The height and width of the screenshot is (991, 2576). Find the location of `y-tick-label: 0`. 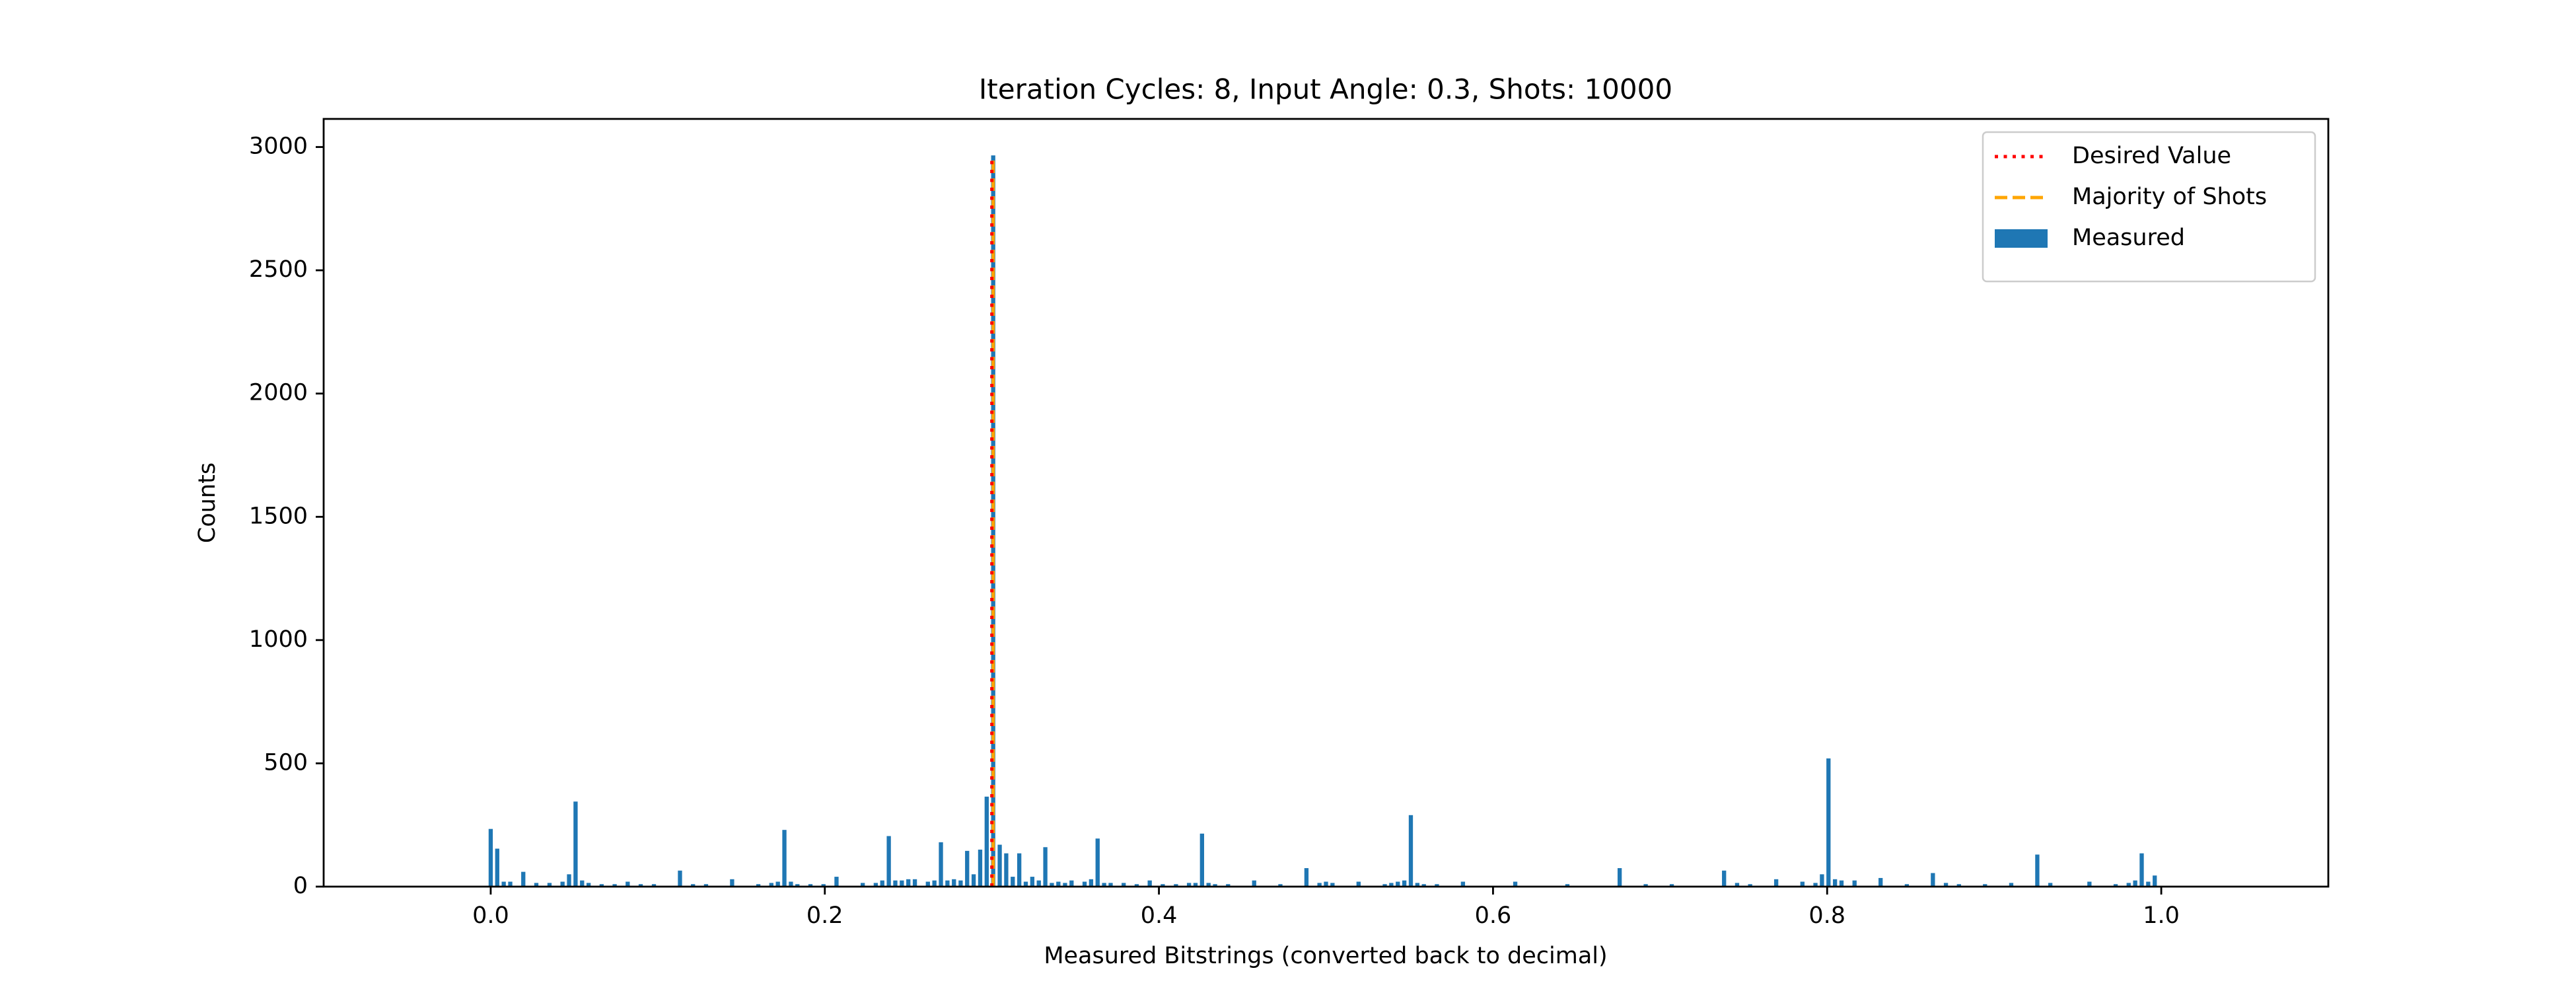

y-tick-label: 0 is located at coordinates (301, 886).